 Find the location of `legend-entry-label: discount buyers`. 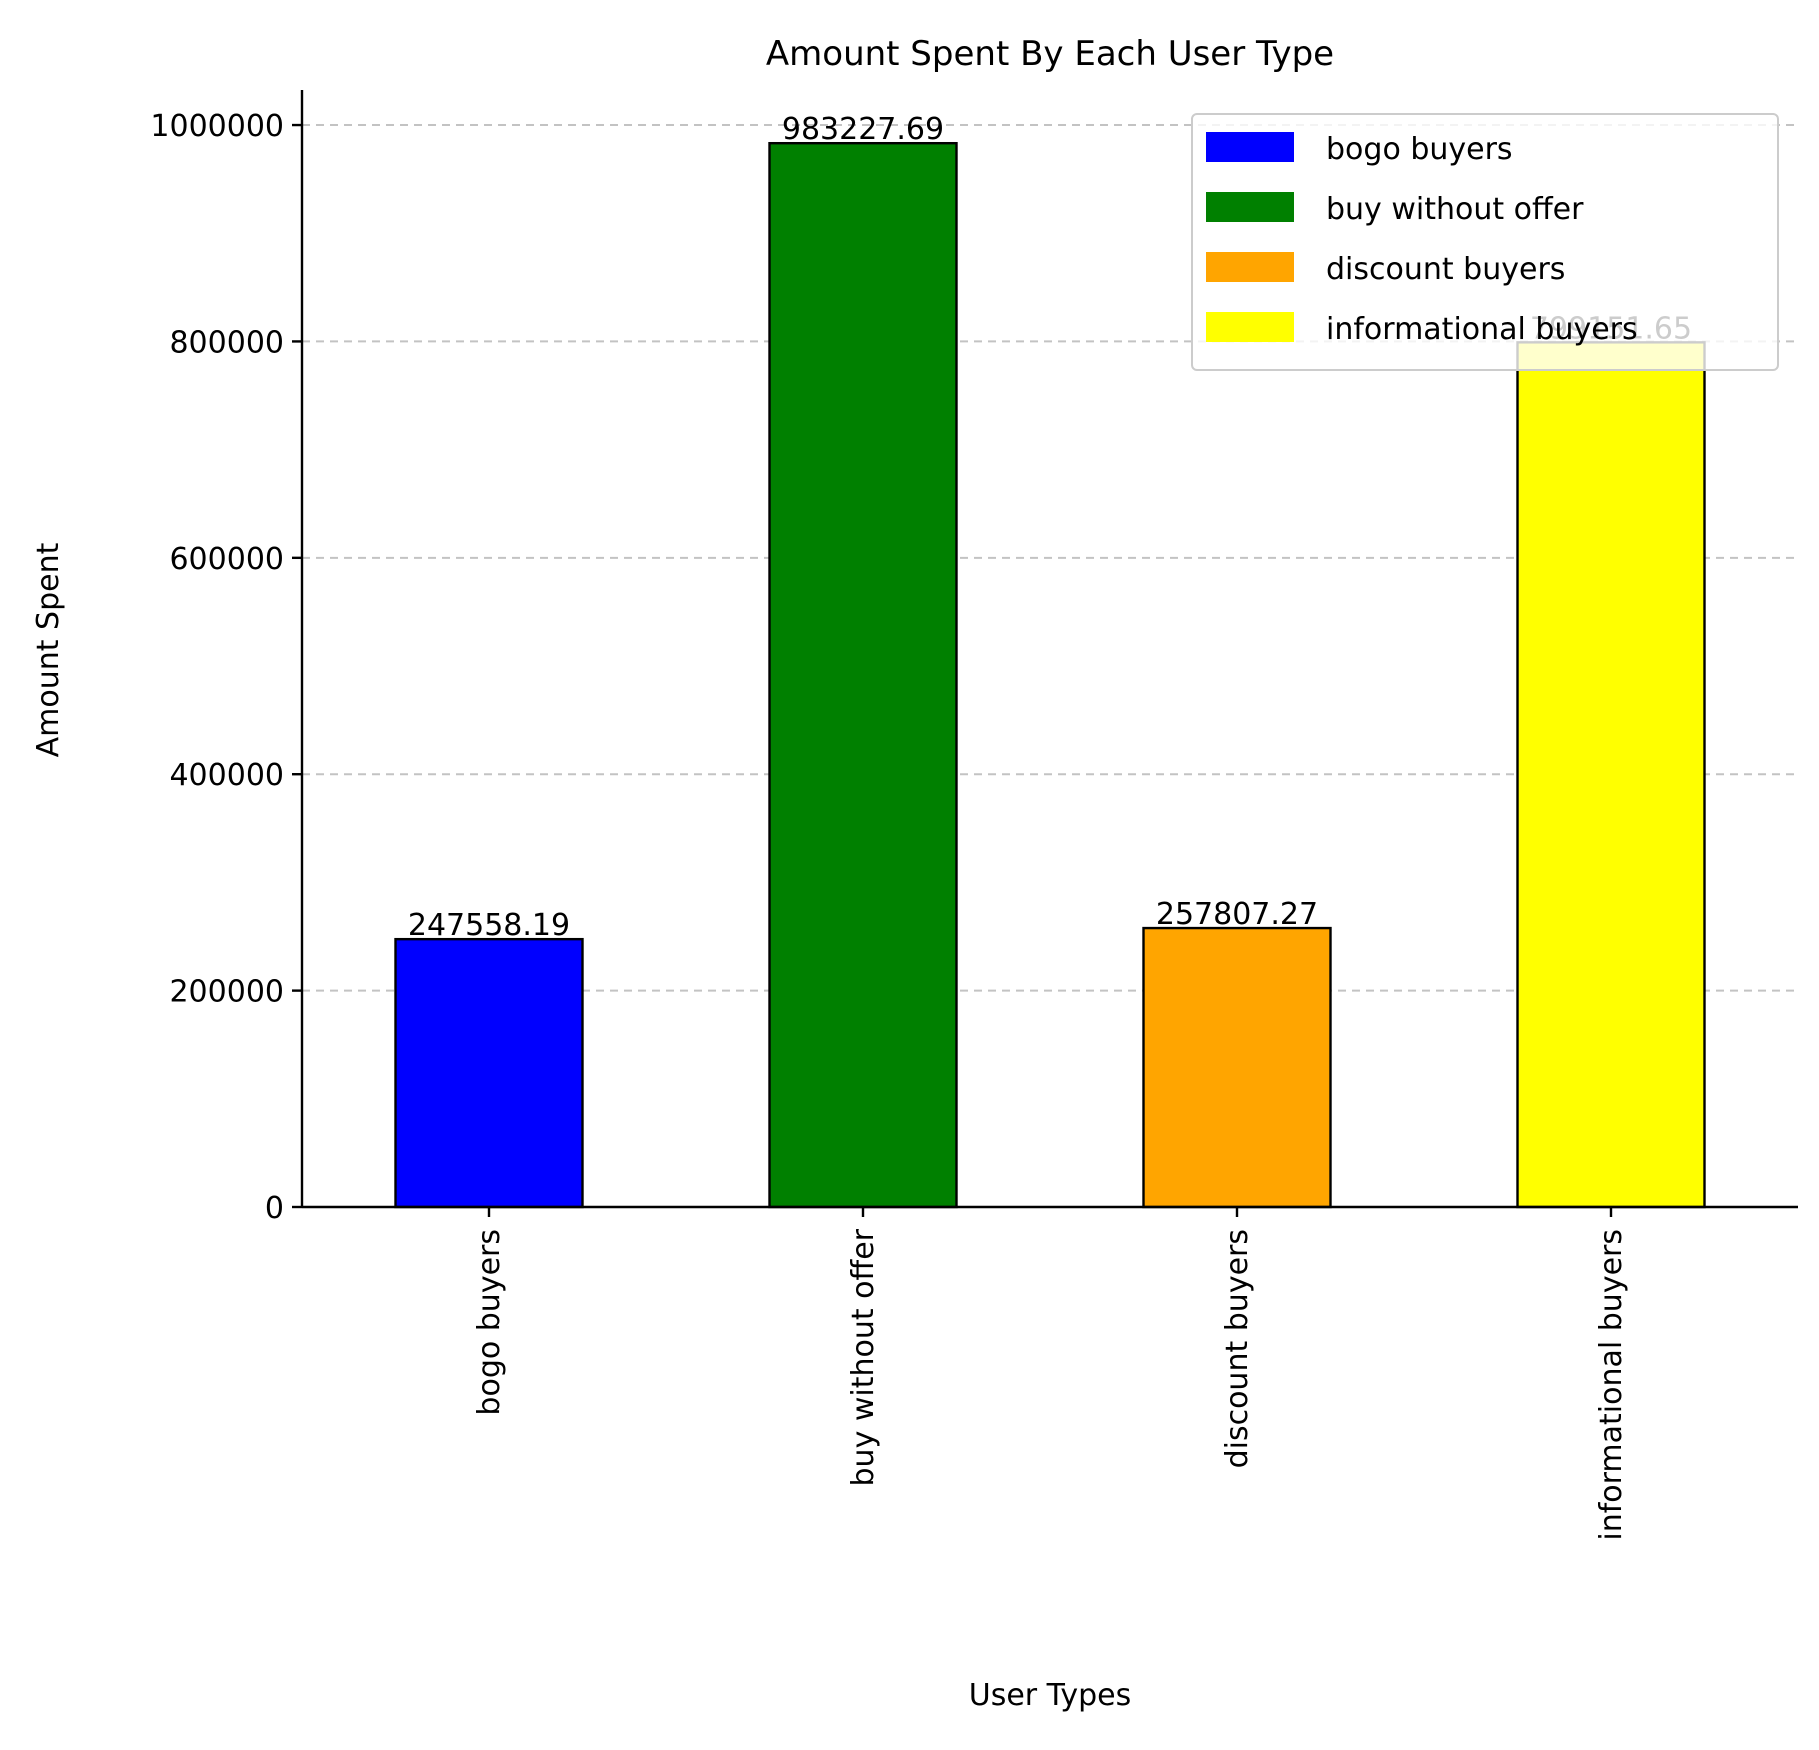

legend-entry-label: discount buyers is located at coordinates (1445, 269).